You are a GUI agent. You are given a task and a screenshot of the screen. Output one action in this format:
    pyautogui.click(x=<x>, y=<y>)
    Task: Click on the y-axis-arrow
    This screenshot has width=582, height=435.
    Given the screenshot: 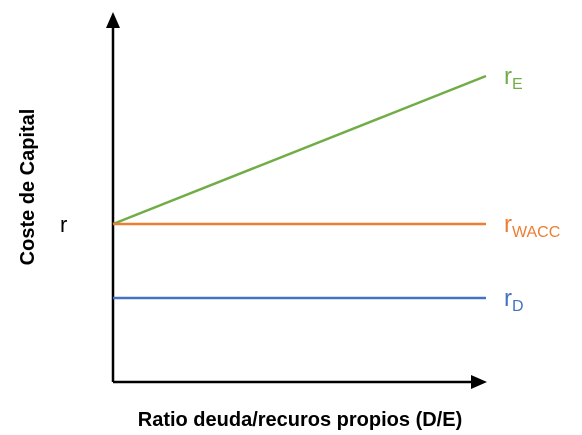 What is the action you would take?
    pyautogui.click(x=113, y=20)
    